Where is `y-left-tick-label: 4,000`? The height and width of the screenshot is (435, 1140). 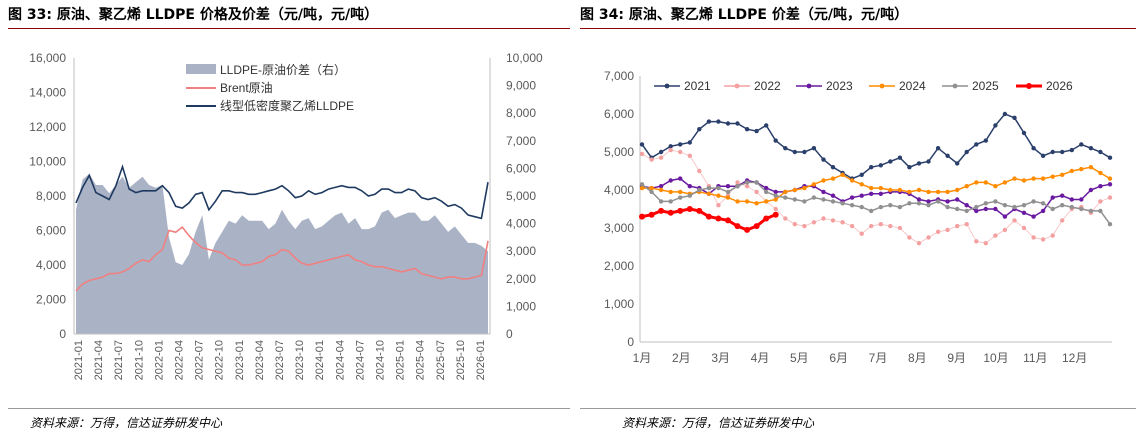
y-left-tick-label: 4,000 is located at coordinates (51, 265).